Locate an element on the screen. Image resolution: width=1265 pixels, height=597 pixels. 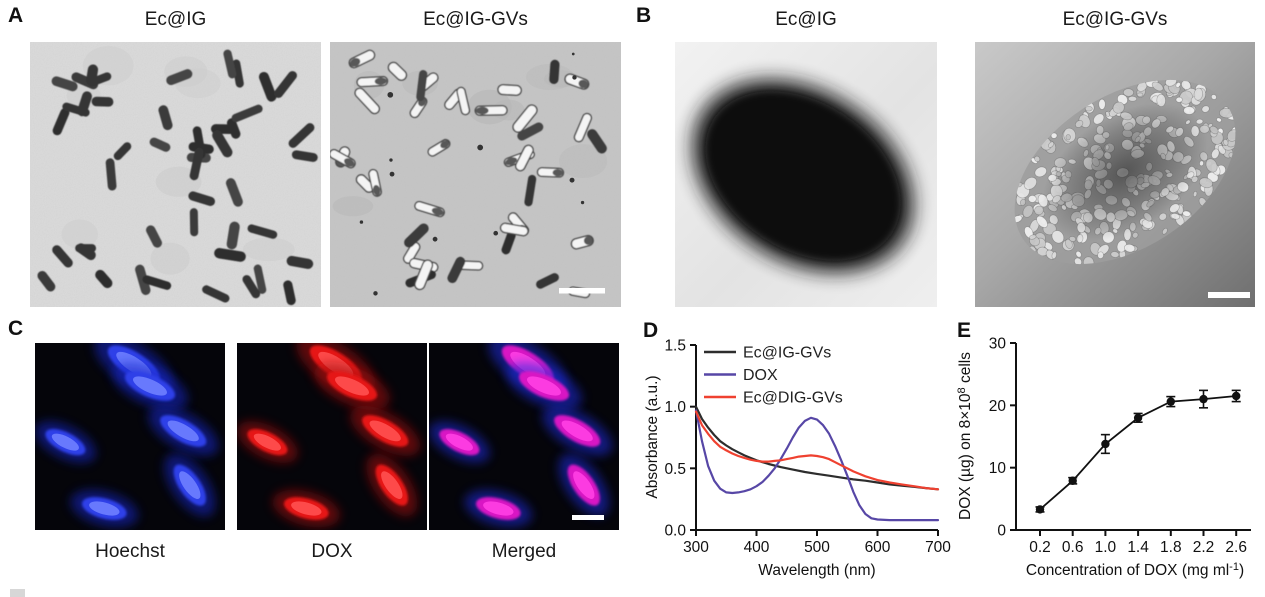
legend-label: DOX is located at coordinates (760, 375).